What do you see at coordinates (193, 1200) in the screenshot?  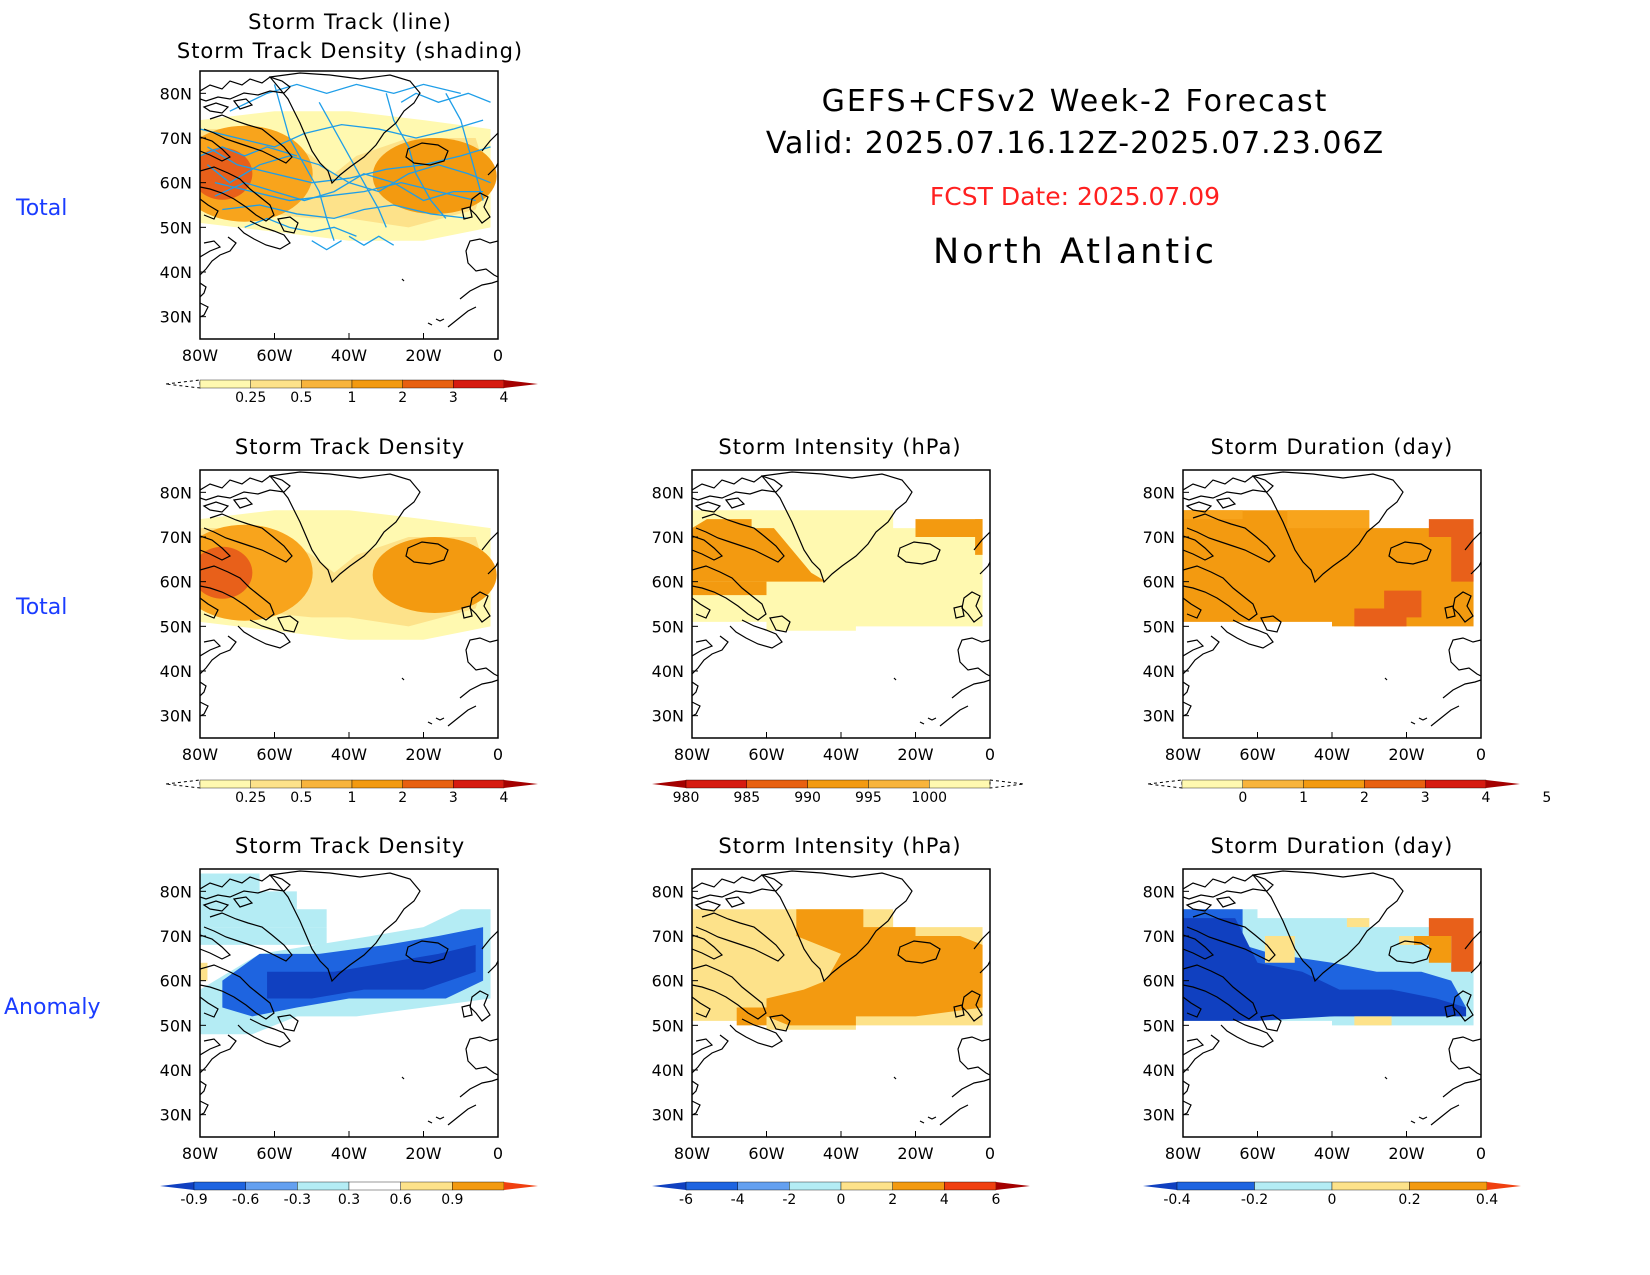 I see `colorbar-label: -0.9` at bounding box center [193, 1200].